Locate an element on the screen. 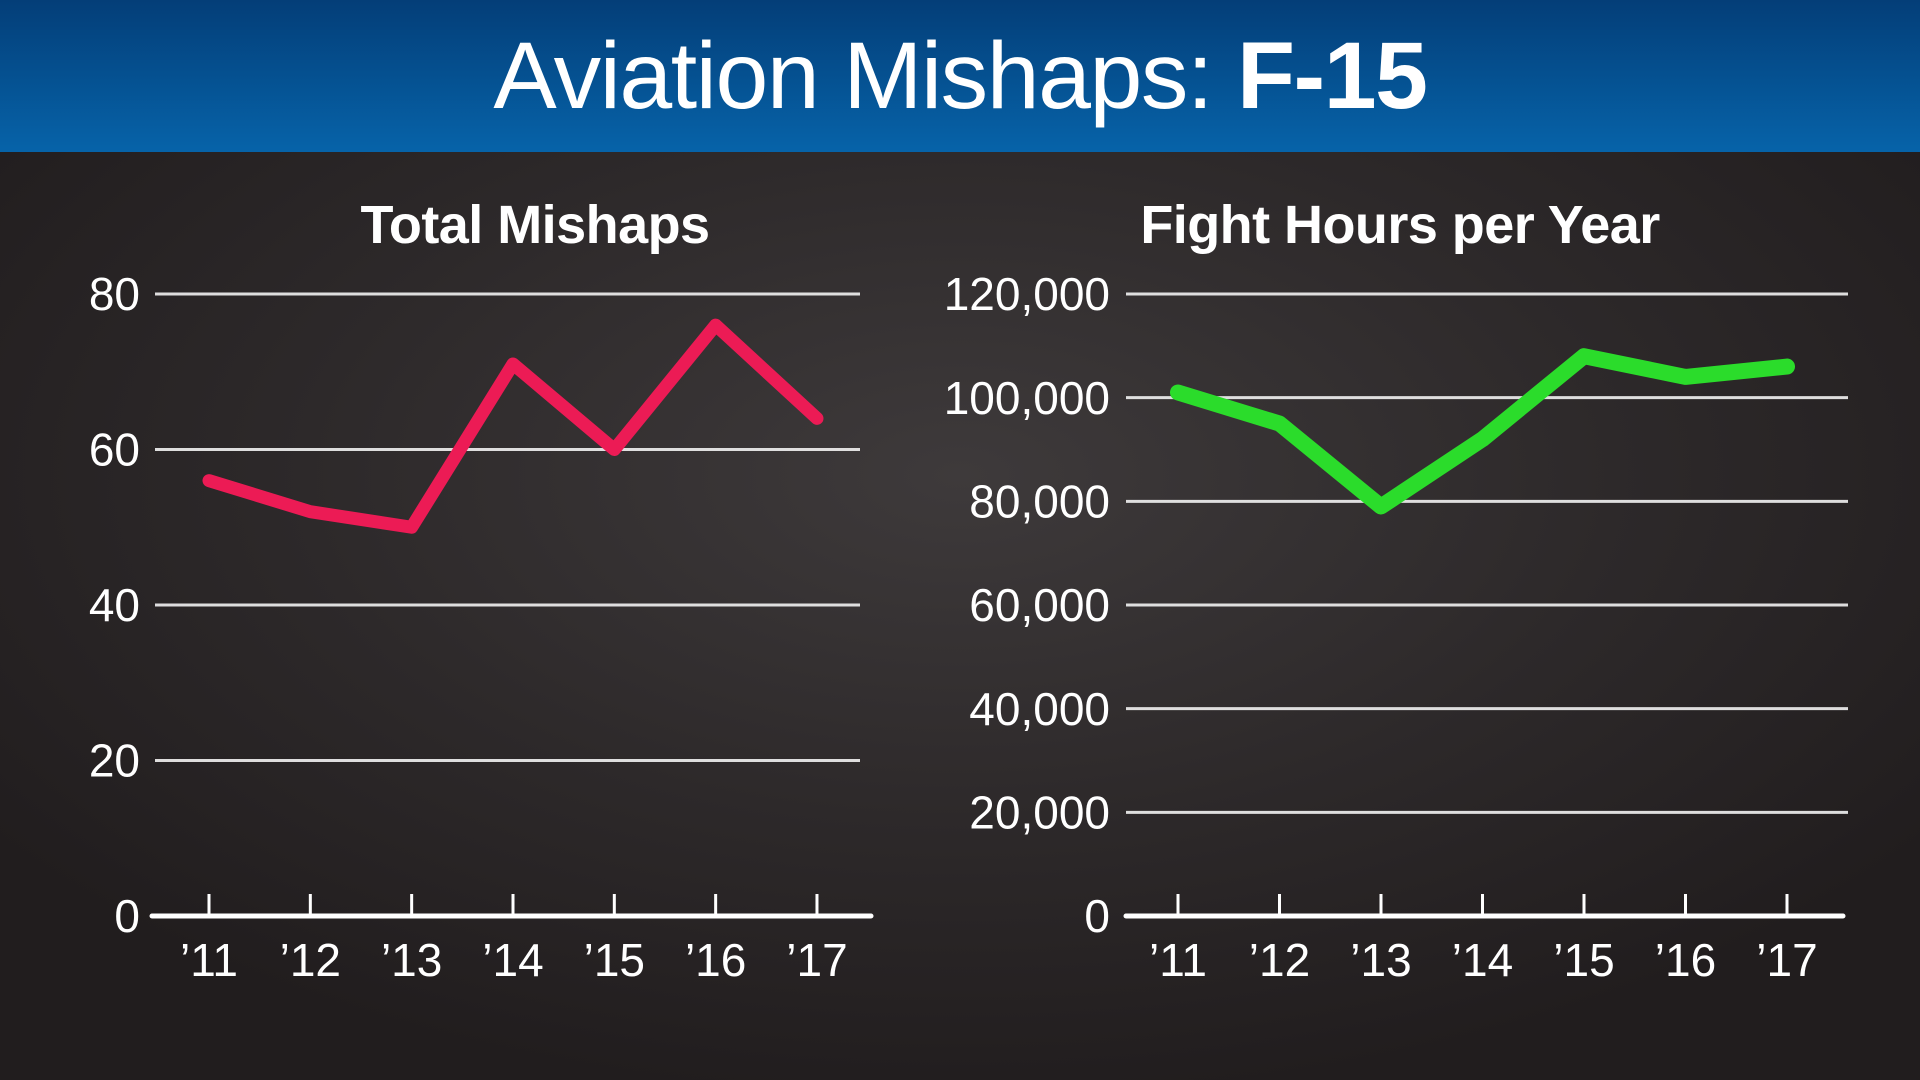  right-chart-title: Fight Hours per Year is located at coordinates (1400, 225).